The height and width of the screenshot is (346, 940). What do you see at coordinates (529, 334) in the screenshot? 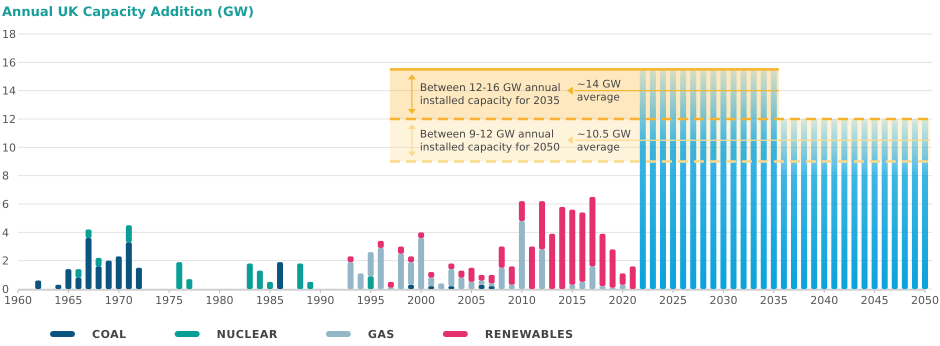
I see `legend-label: RENEWABLES` at bounding box center [529, 334].